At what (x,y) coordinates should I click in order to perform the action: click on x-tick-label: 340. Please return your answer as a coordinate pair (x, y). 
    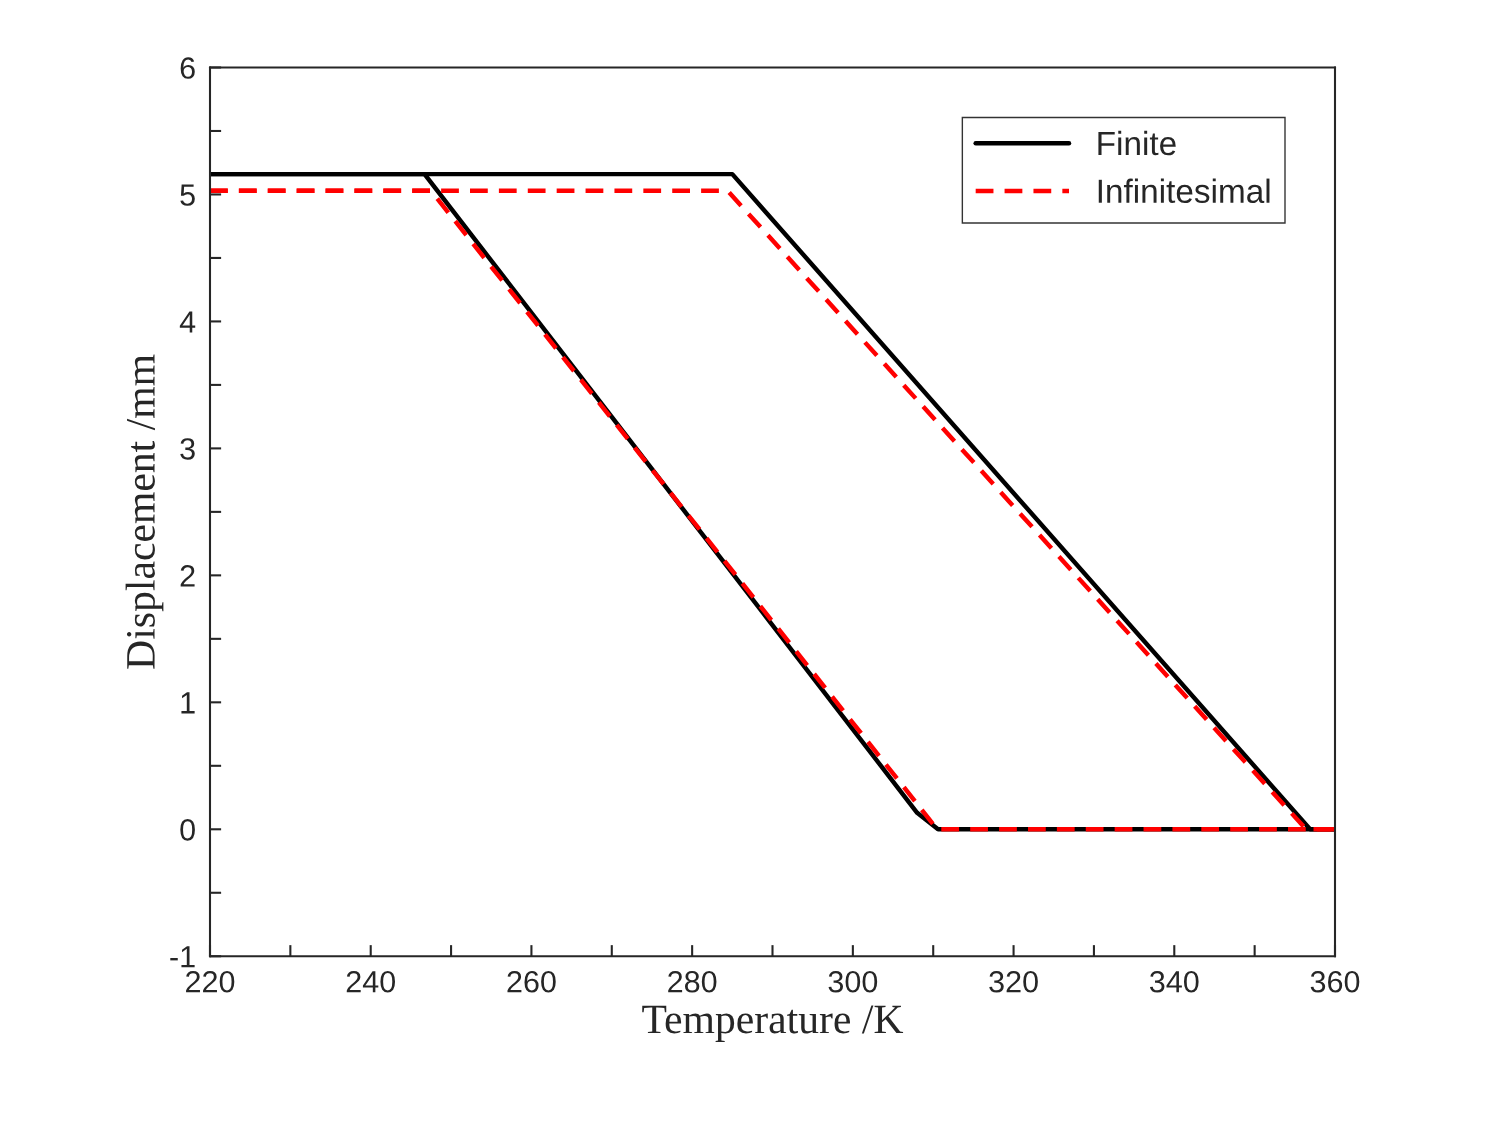
    Looking at the image, I should click on (1174, 981).